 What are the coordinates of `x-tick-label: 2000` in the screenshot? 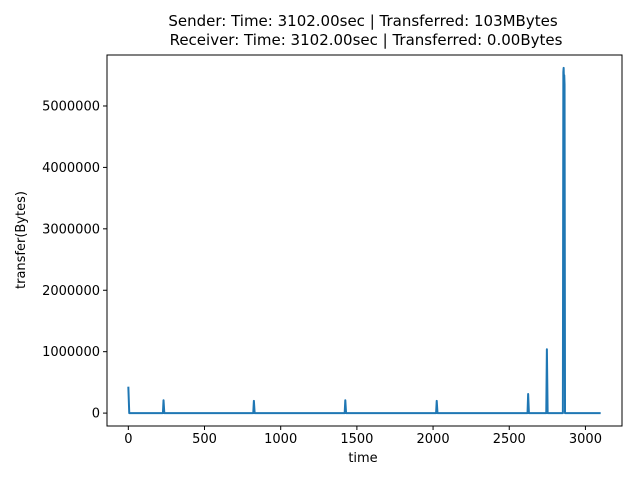 It's located at (433, 439).